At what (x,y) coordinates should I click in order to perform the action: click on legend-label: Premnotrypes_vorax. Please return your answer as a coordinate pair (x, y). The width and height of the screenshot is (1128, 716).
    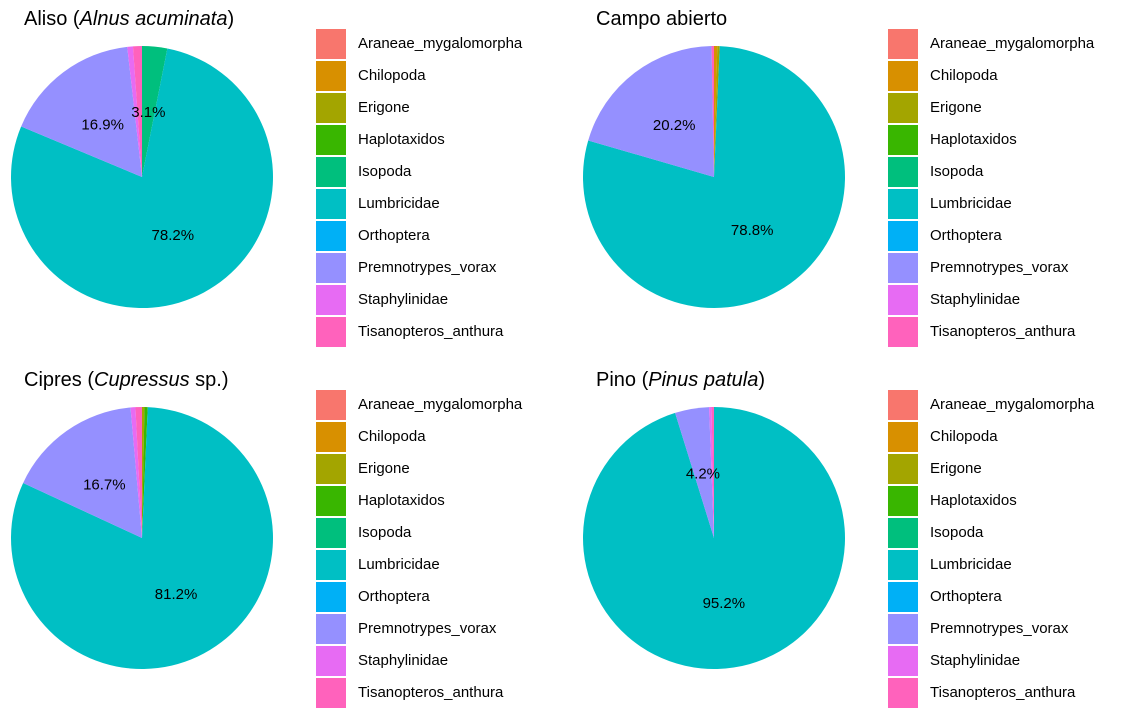
    Looking at the image, I should click on (999, 628).